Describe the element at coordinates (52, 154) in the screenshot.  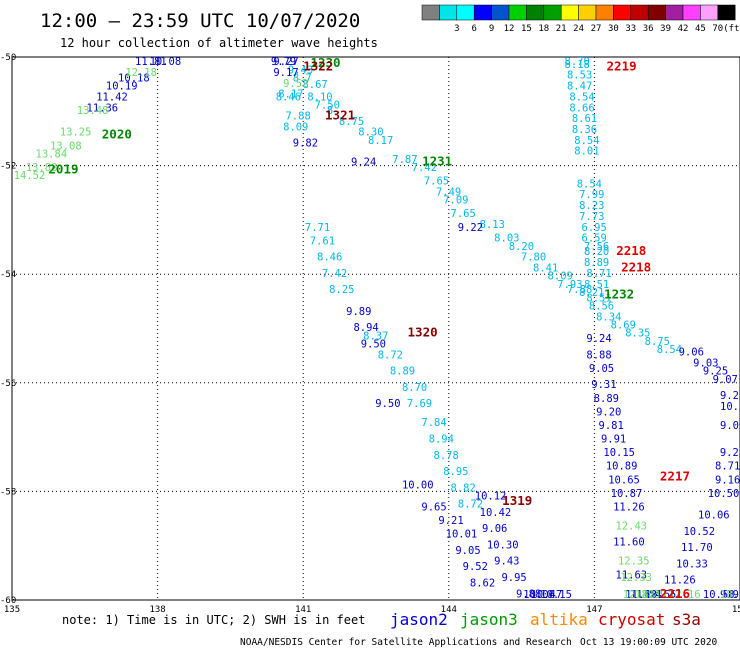
I see `swh-value-label: 13.84` at that location.